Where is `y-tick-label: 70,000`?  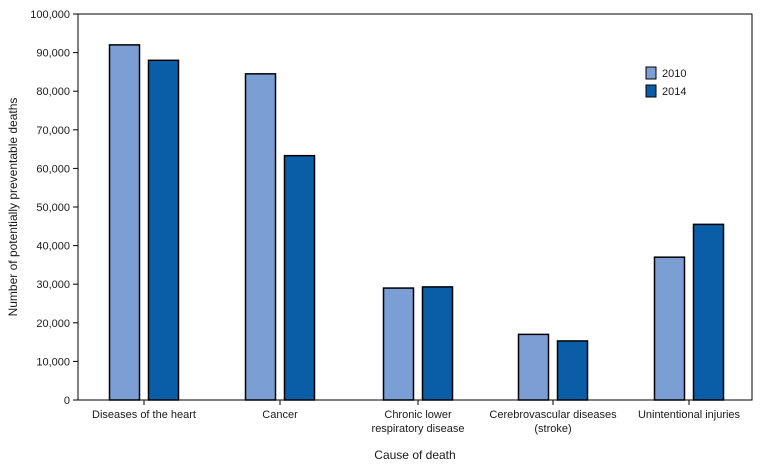 y-tick-label: 70,000 is located at coordinates (53, 131).